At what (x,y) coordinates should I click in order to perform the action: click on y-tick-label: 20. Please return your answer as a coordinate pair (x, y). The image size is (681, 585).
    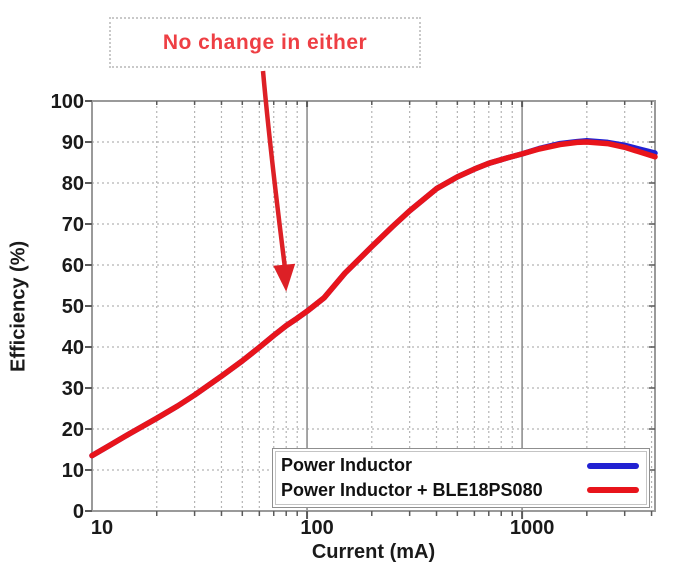
    Looking at the image, I should click on (73, 430).